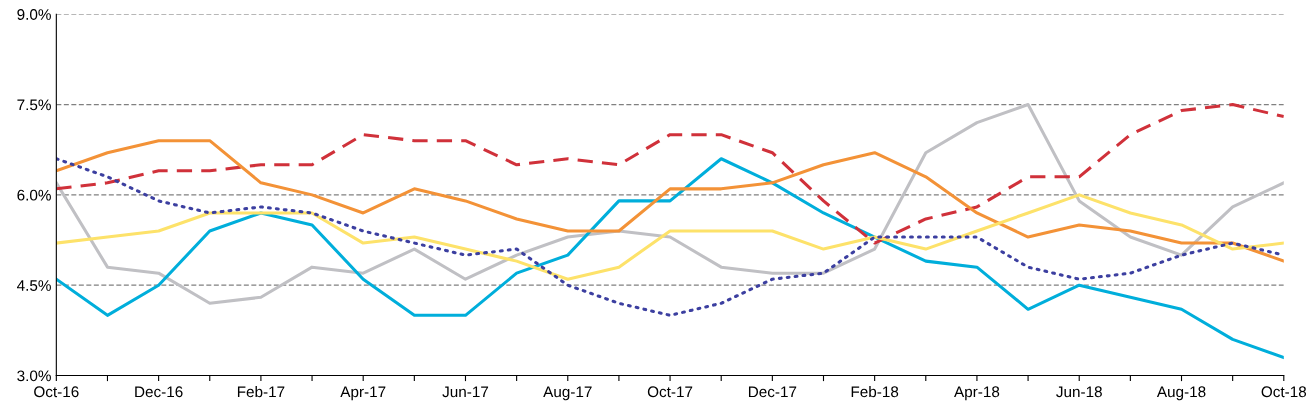  I want to click on x-tick-label: Oct-16, so click(56, 392).